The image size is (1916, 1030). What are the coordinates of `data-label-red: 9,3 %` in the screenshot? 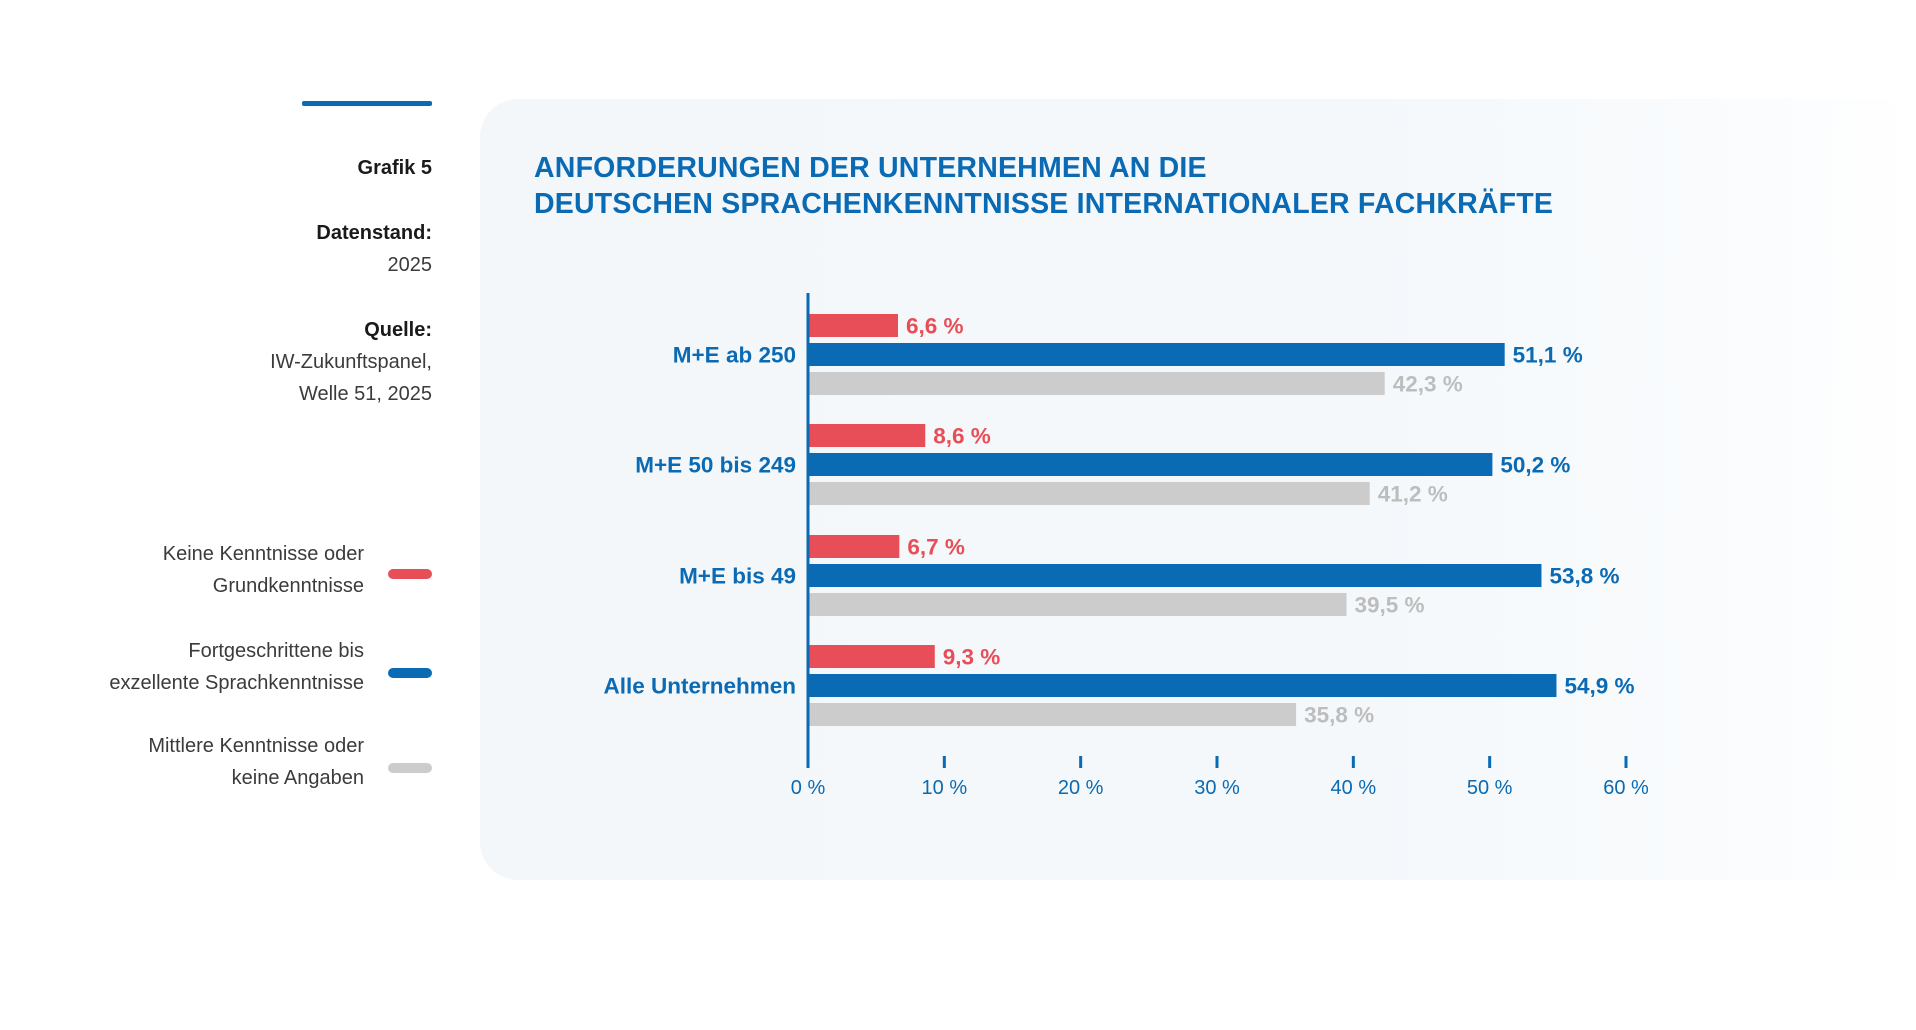 It's located at (972, 657).